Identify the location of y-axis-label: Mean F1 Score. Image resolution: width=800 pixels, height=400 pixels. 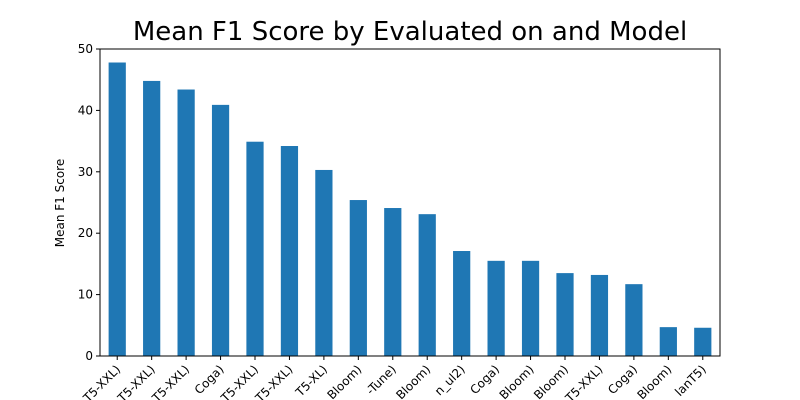
(60, 203).